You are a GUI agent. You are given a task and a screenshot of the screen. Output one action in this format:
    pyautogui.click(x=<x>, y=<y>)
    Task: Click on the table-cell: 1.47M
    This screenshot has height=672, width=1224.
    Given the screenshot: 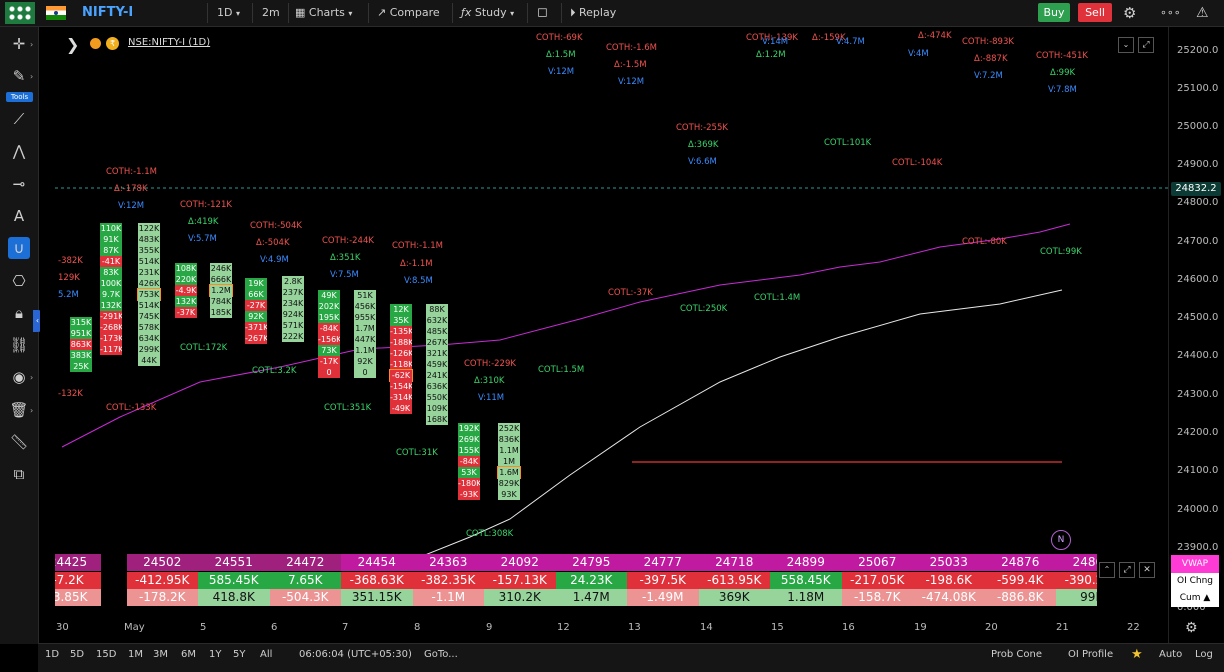 What is the action you would take?
    pyautogui.click(x=591, y=597)
    